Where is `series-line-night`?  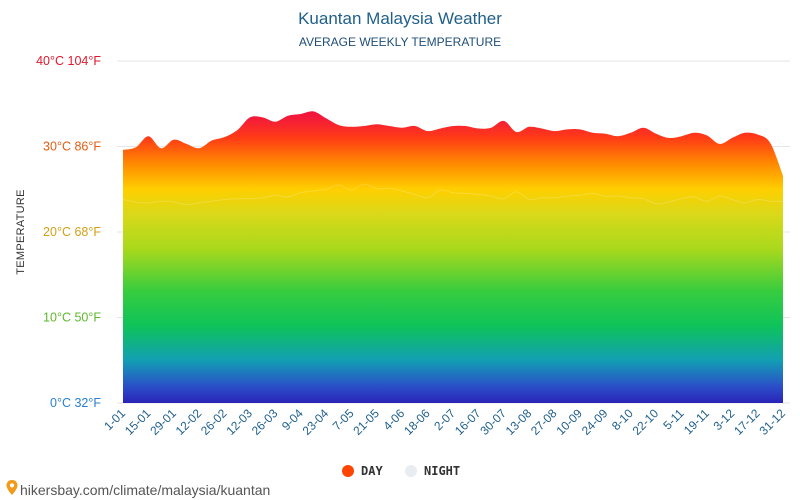
series-line-night is located at coordinates (453, 194).